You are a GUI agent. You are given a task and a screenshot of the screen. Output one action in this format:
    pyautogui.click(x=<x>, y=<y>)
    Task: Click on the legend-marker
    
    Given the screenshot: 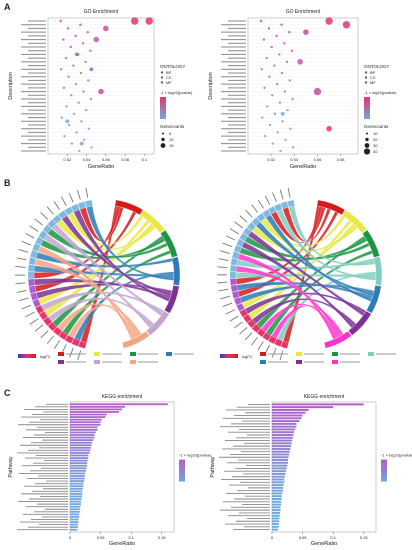 What is the action you would take?
    pyautogui.click(x=162, y=77)
    